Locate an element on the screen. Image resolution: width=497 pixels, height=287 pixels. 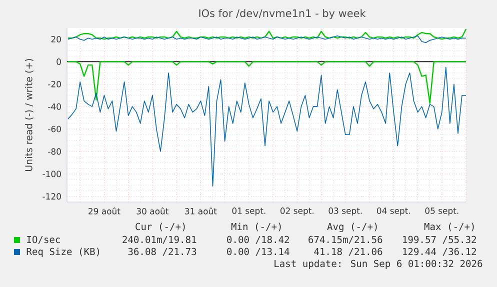
y-tick-label: 0 is located at coordinates (58, 61).